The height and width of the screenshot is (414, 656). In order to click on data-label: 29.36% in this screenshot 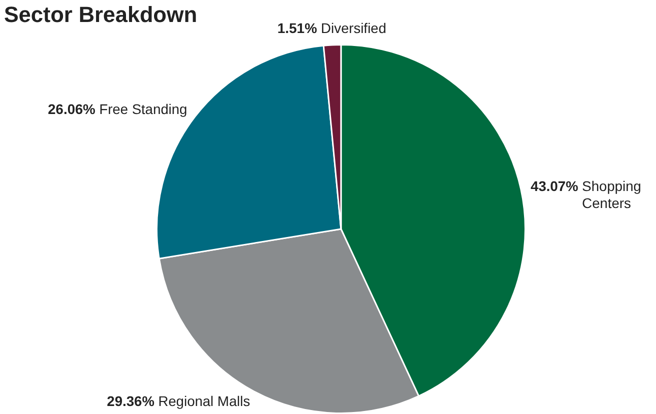, I will do `click(130, 400)`.